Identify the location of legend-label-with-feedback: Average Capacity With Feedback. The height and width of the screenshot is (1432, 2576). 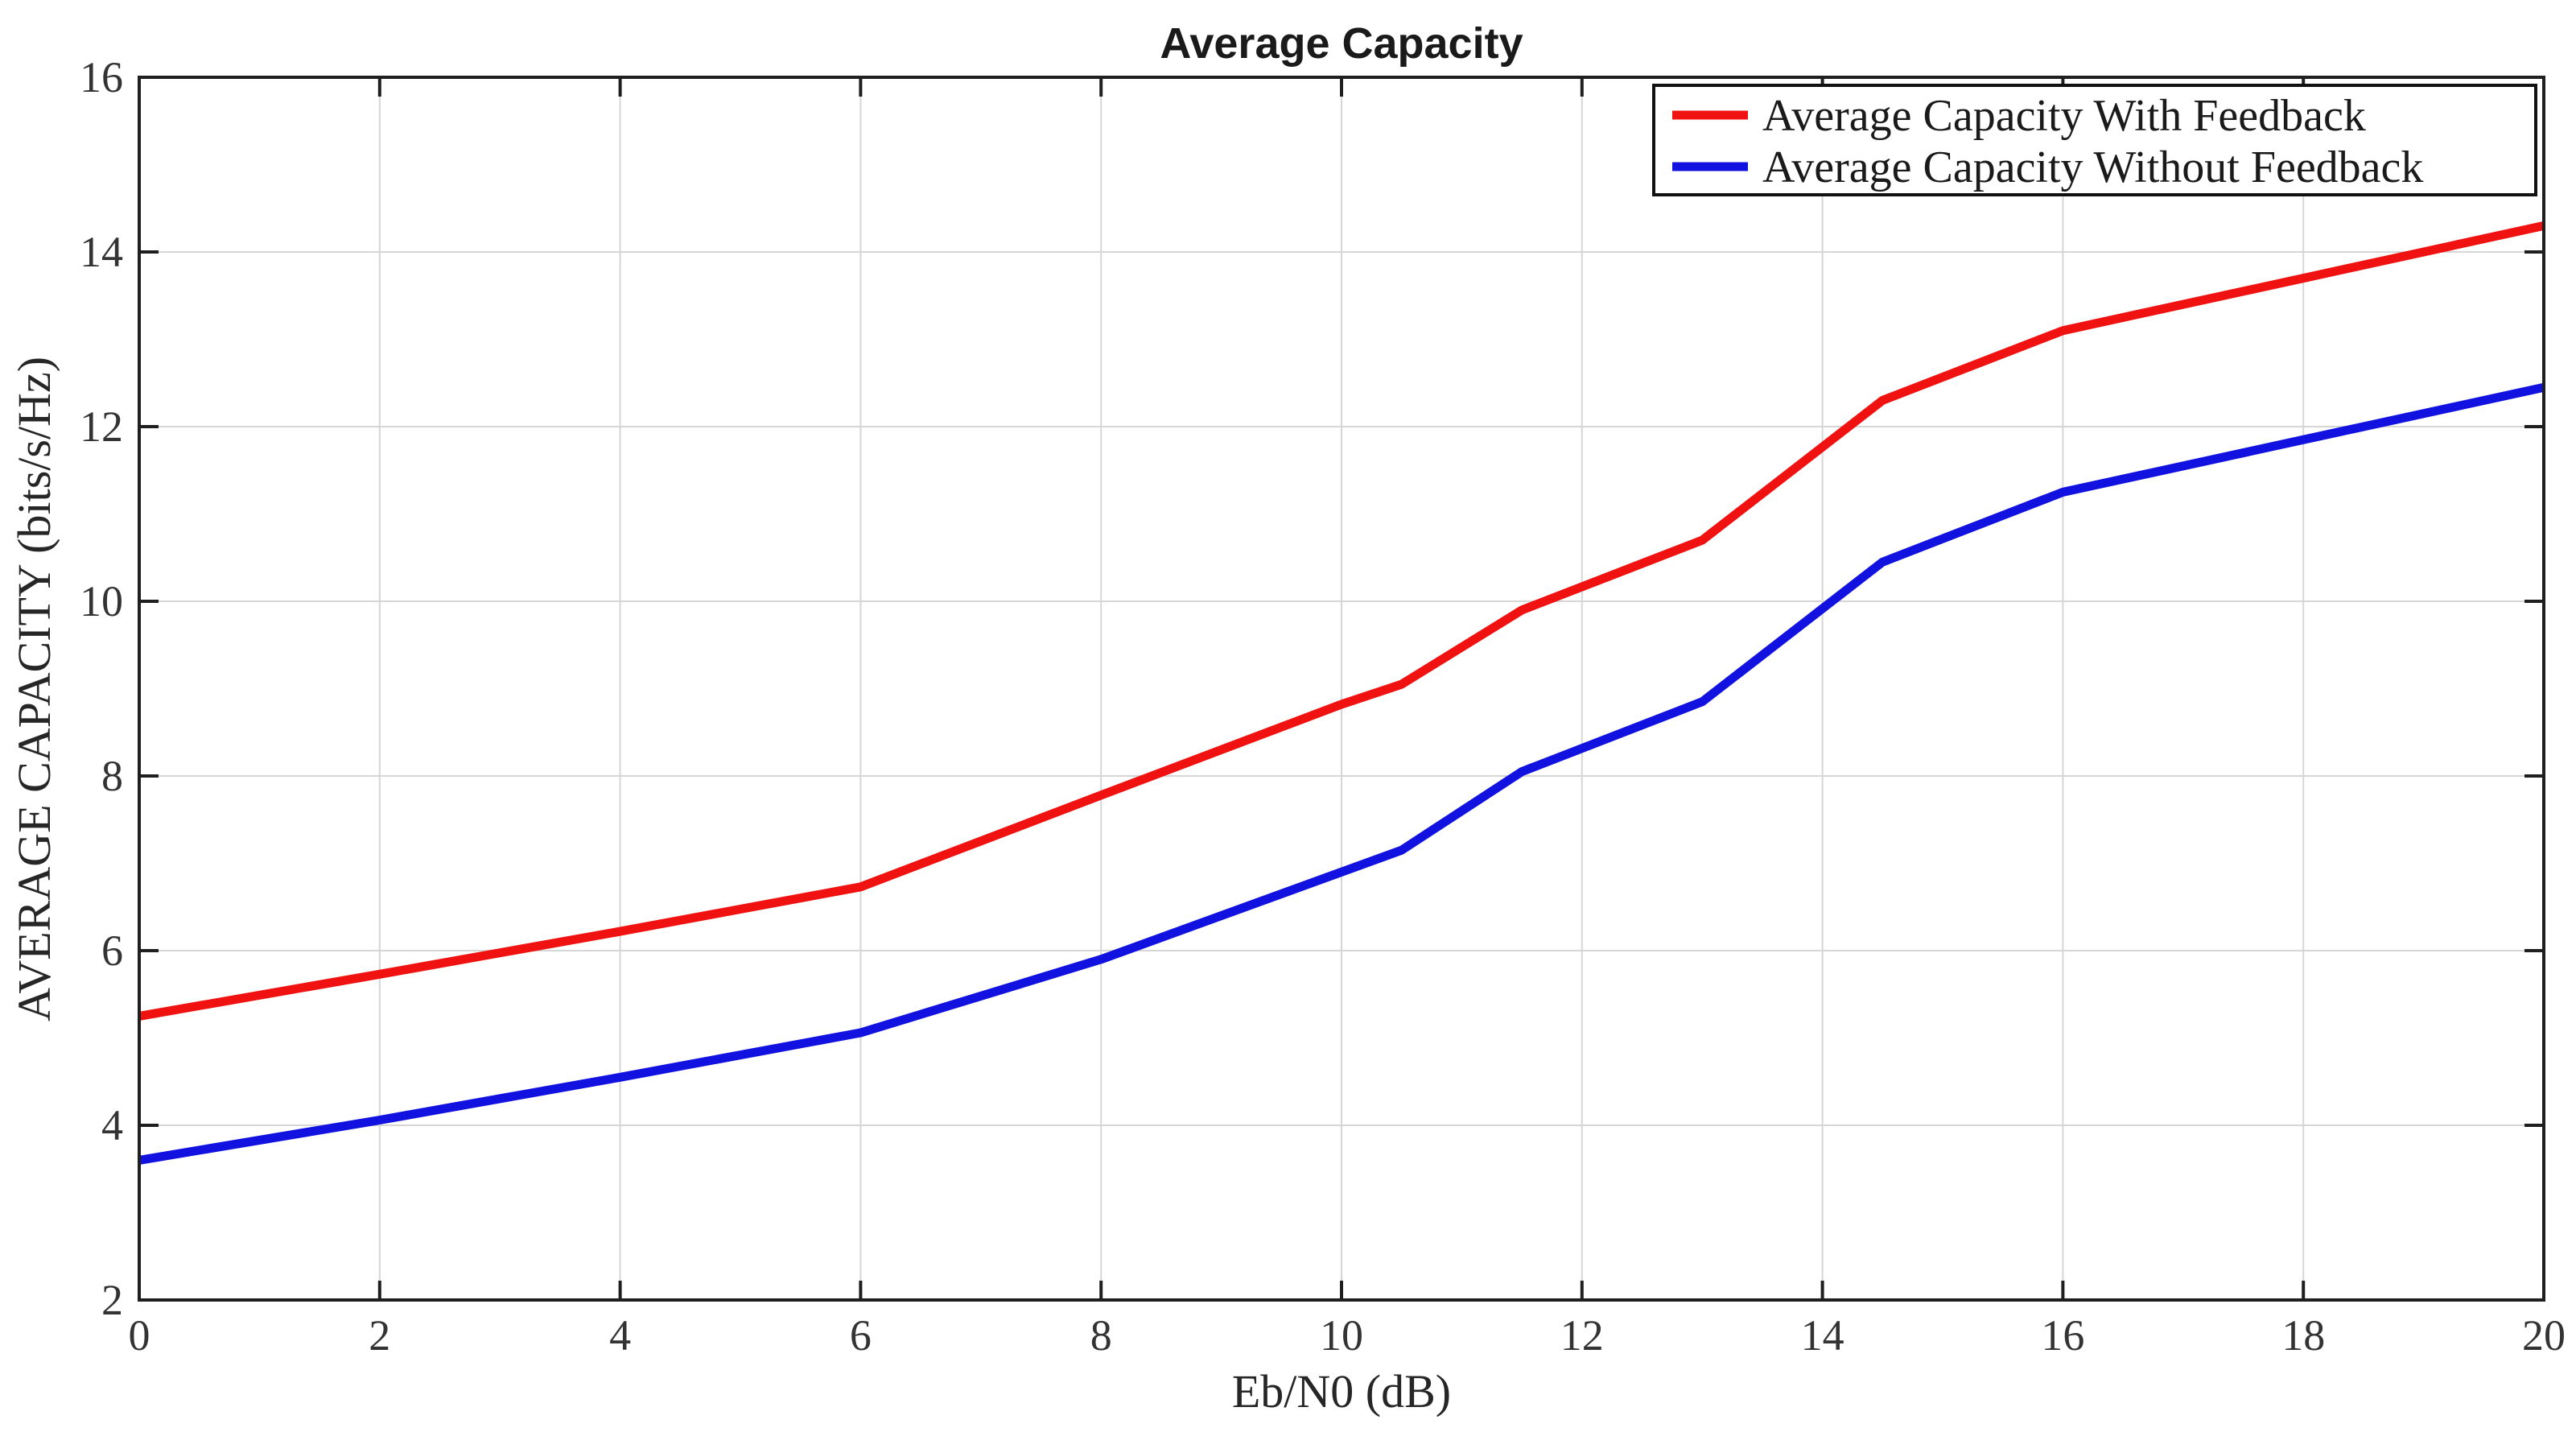
(2064, 116).